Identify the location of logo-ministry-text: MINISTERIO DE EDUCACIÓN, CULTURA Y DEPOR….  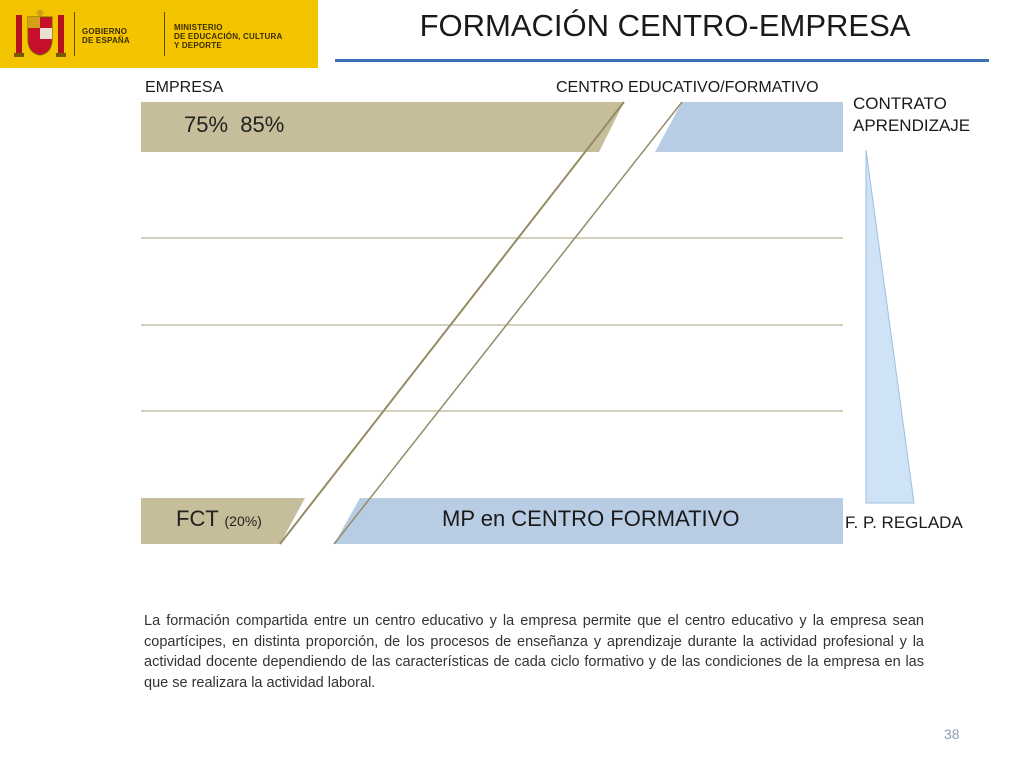
(228, 36).